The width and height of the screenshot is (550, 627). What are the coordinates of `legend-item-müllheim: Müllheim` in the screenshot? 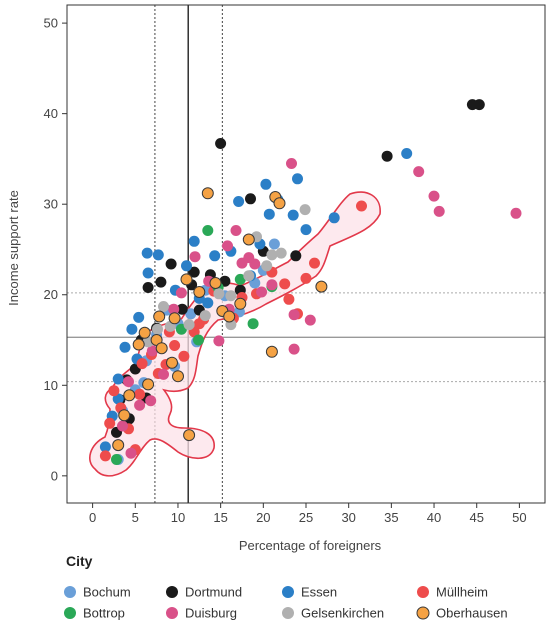 It's located at (452, 592).